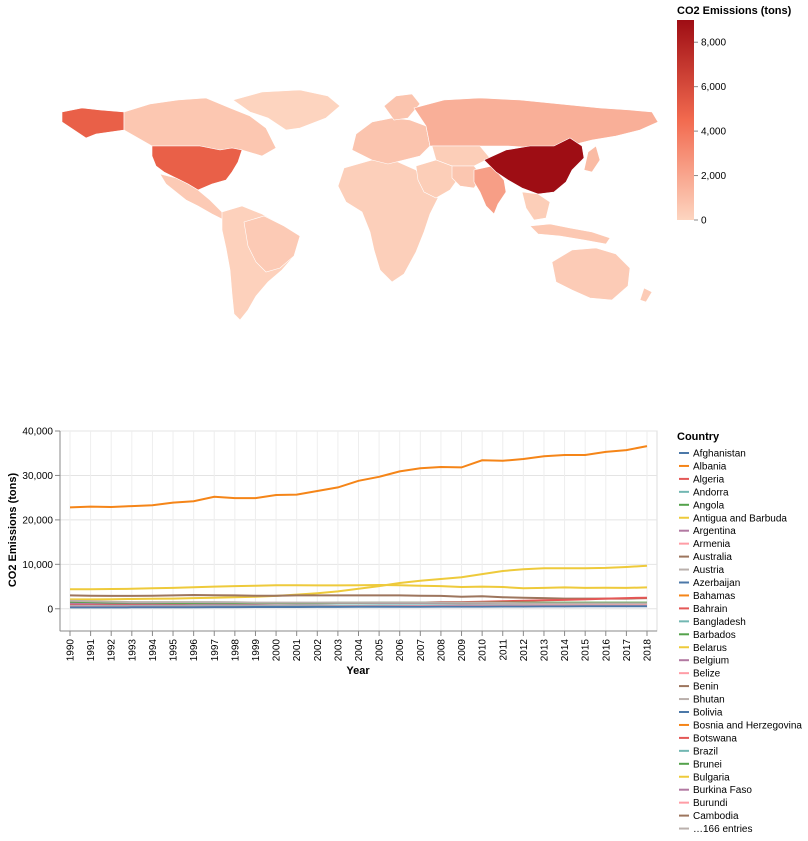 This screenshot has width=808, height=841. Describe the element at coordinates (402, 107) in the screenshot. I see `region-scandinavia` at that location.